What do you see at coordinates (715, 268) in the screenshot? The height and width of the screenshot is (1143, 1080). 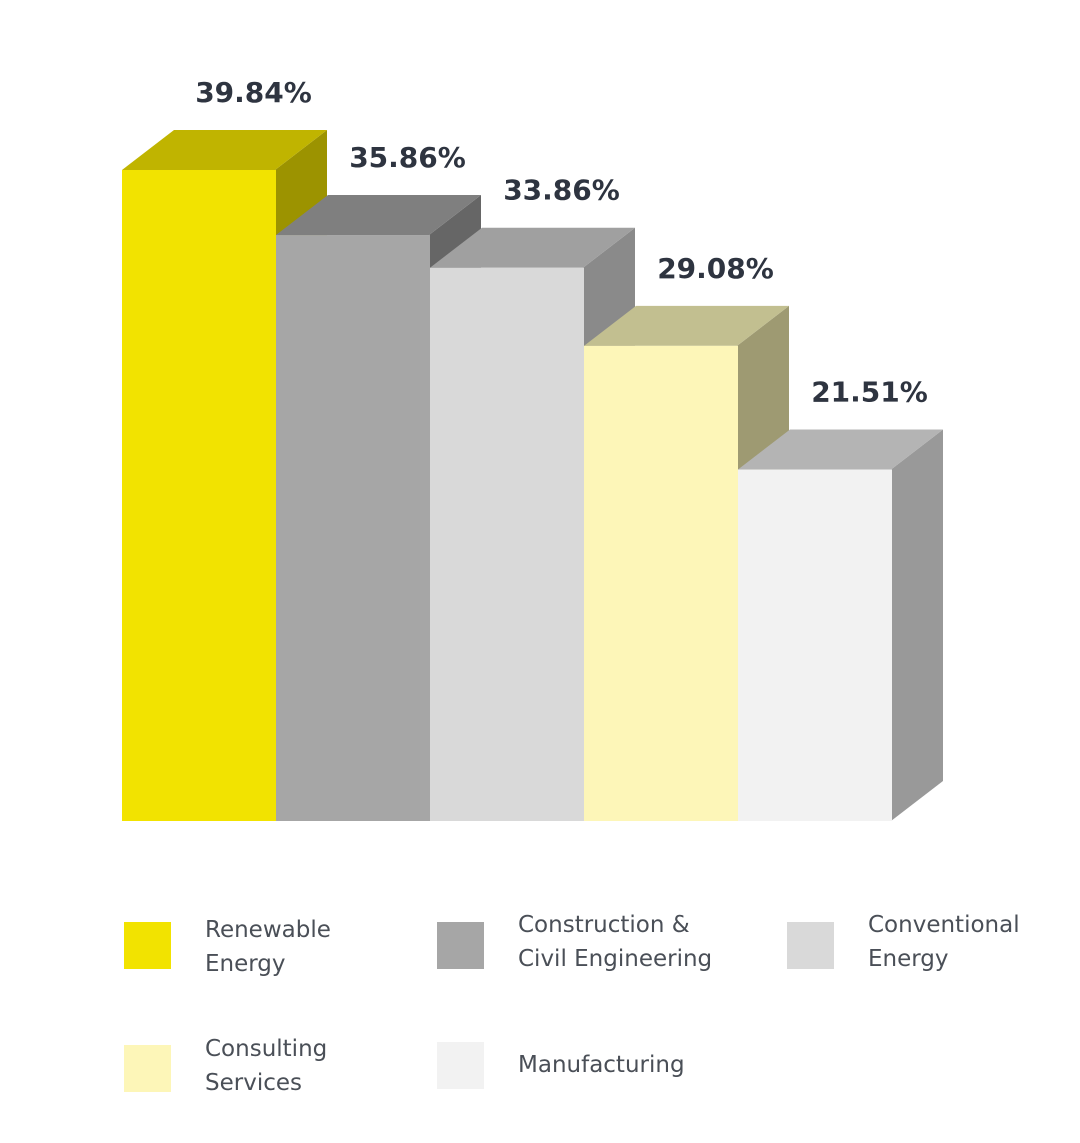 I see `bar-value-label: 29.08%` at bounding box center [715, 268].